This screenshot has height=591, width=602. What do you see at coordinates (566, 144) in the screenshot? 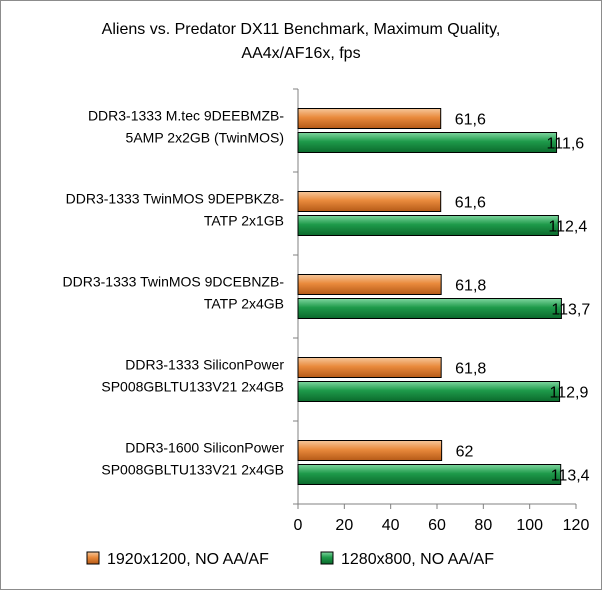
I see `data-label: 111,6` at bounding box center [566, 144].